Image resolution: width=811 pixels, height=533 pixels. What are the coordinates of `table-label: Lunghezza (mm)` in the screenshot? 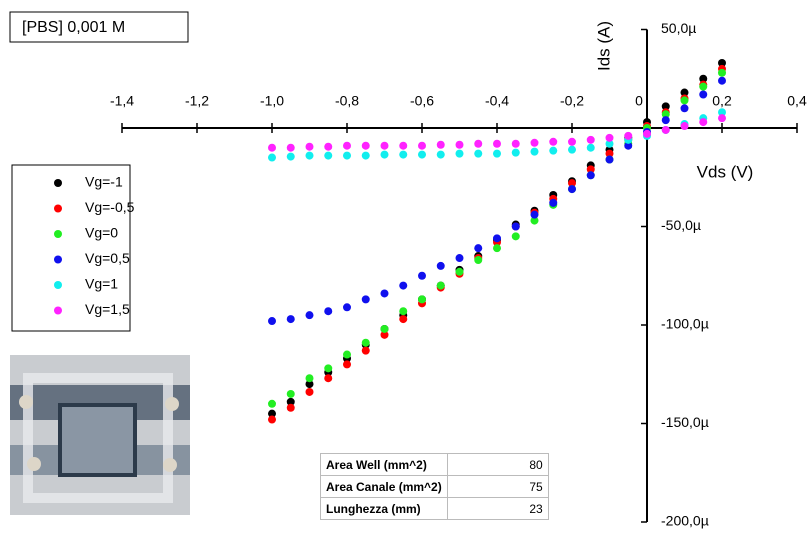 It's located at (384, 508).